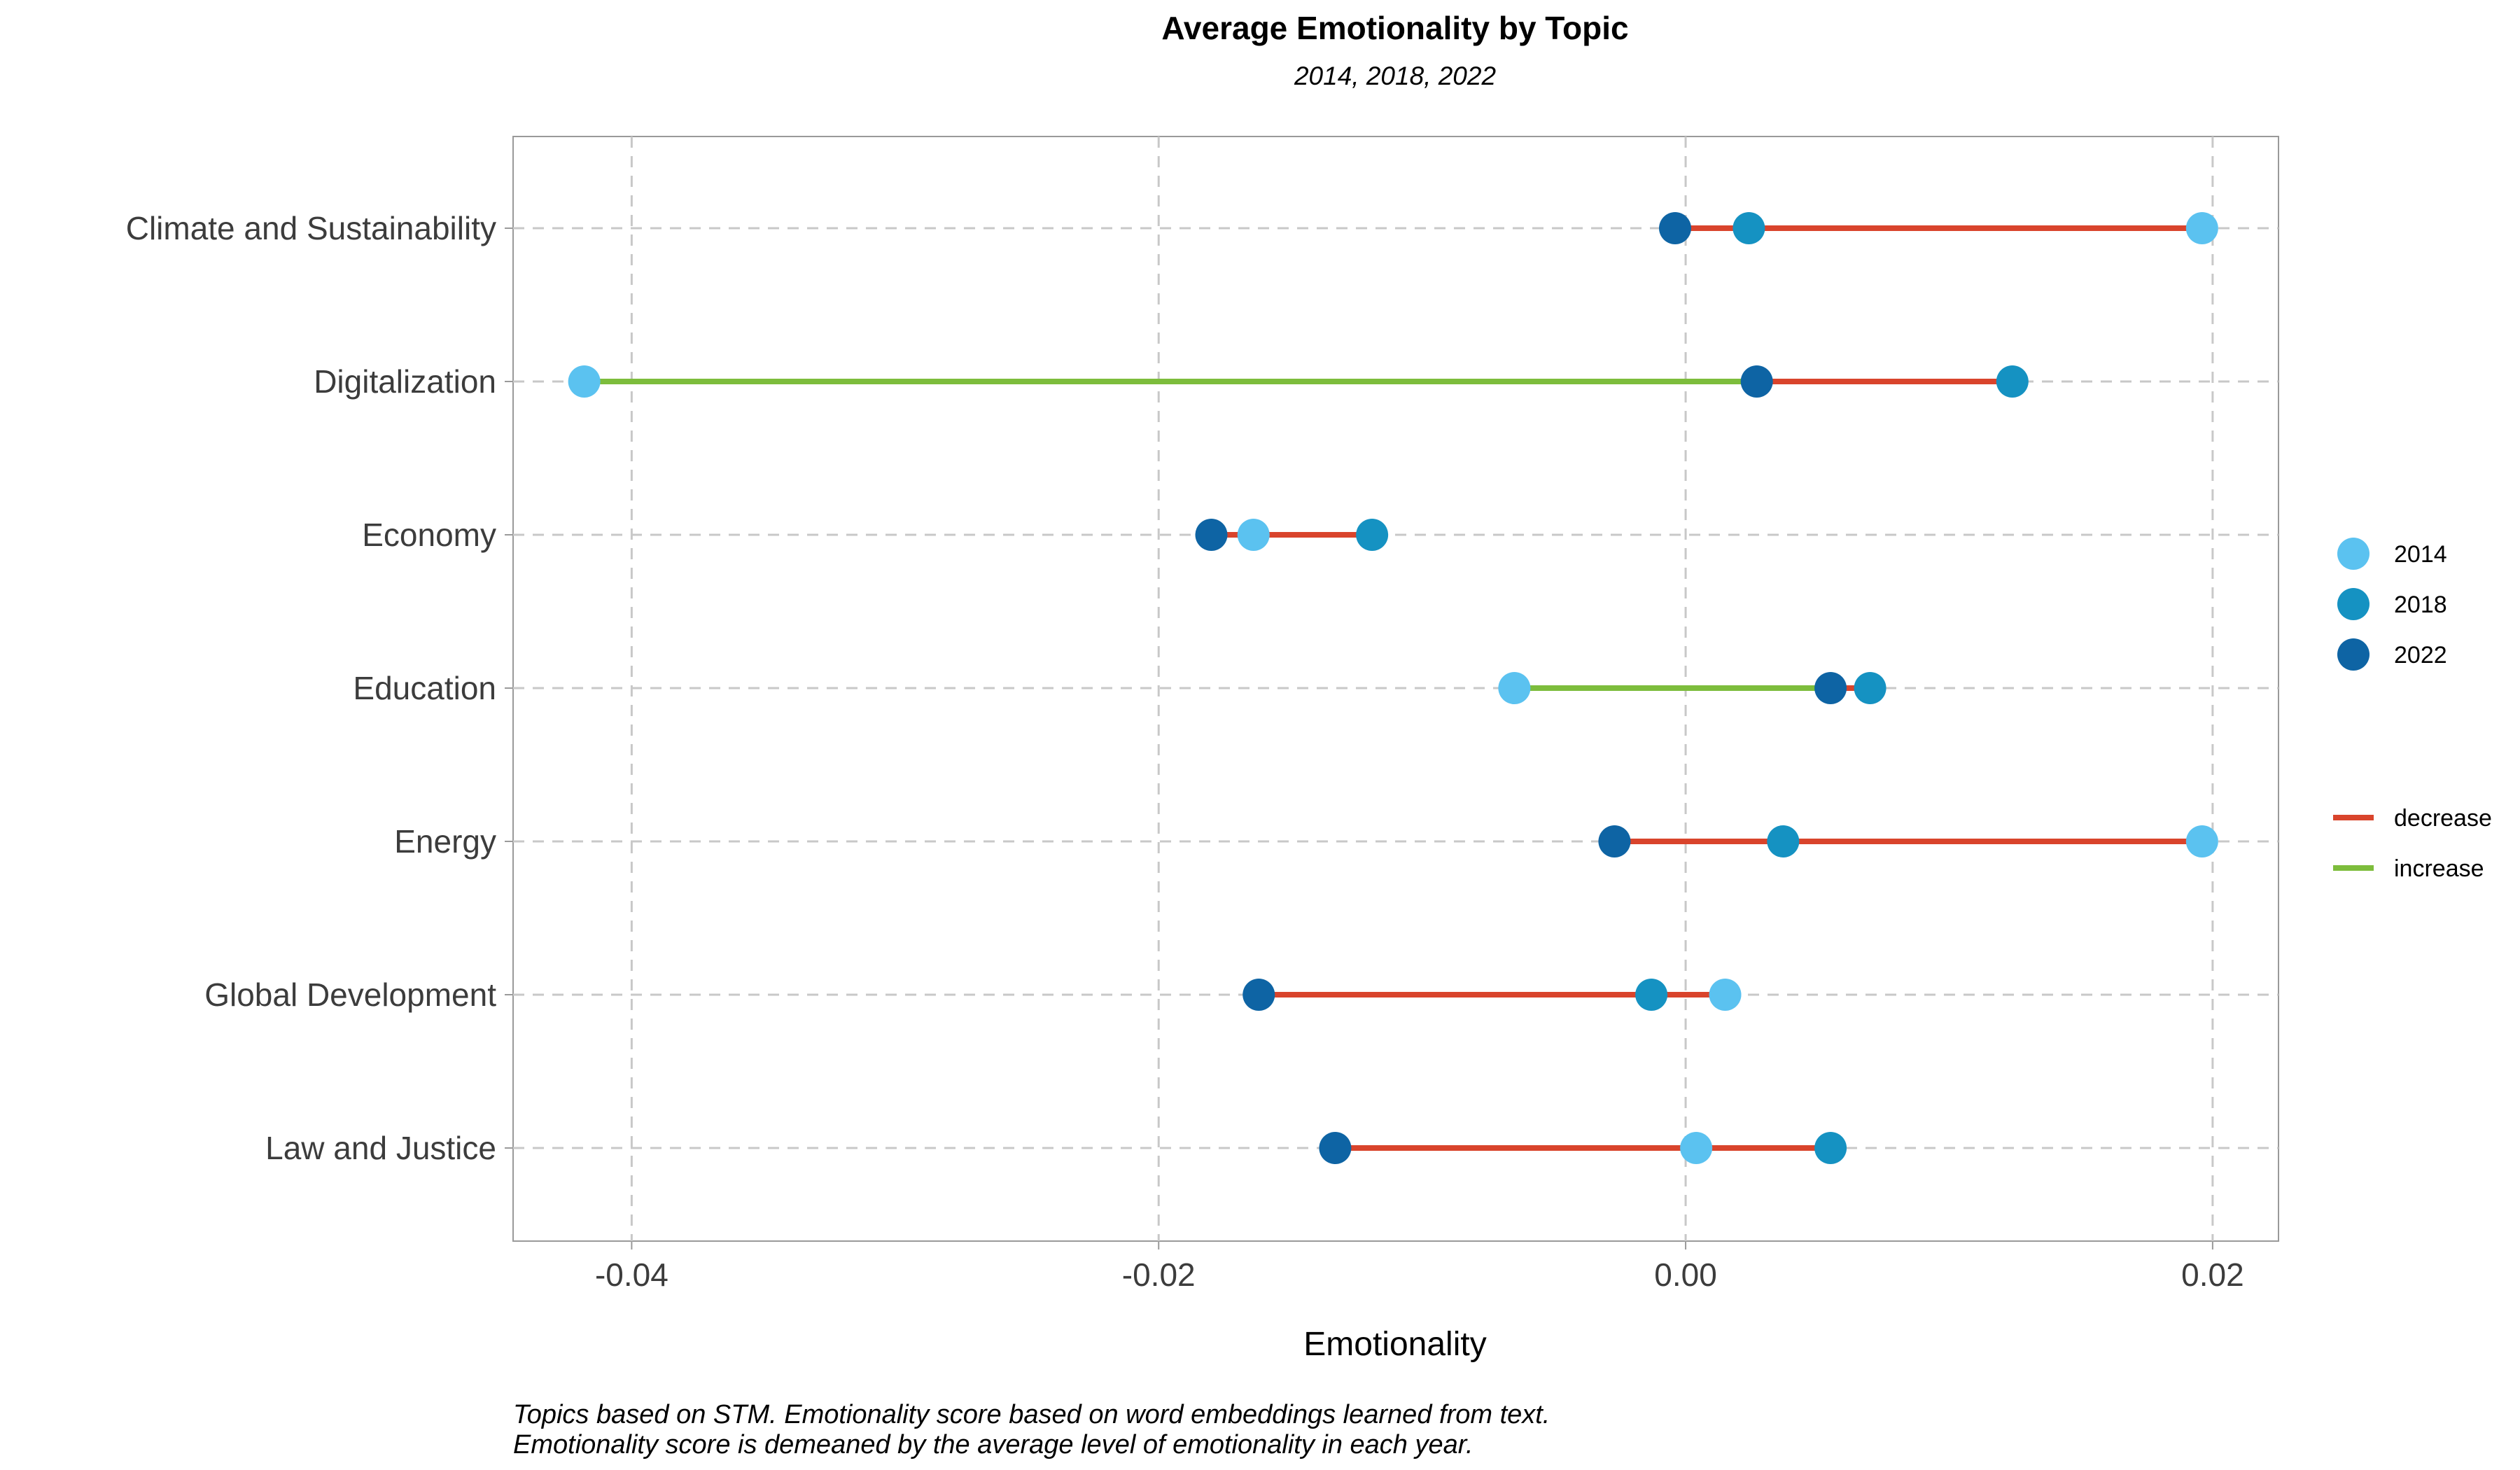 The width and height of the screenshot is (2520, 1470). What do you see at coordinates (2201, 841) in the screenshot?
I see `point-4-2014` at bounding box center [2201, 841].